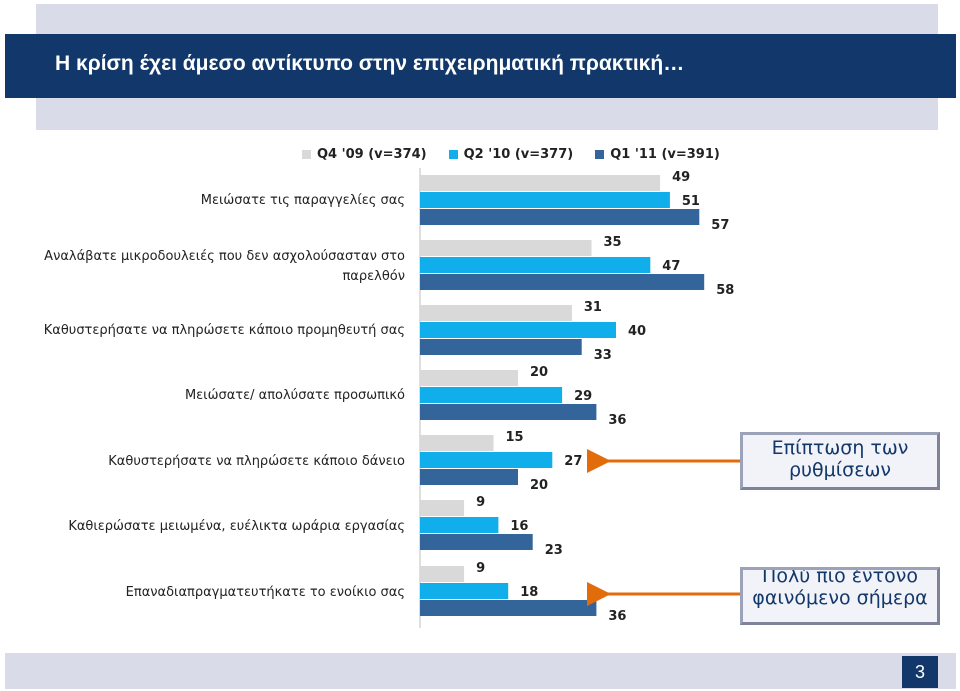 This screenshot has width=960, height=691. I want to click on bar-s3-c6, so click(476, 542).